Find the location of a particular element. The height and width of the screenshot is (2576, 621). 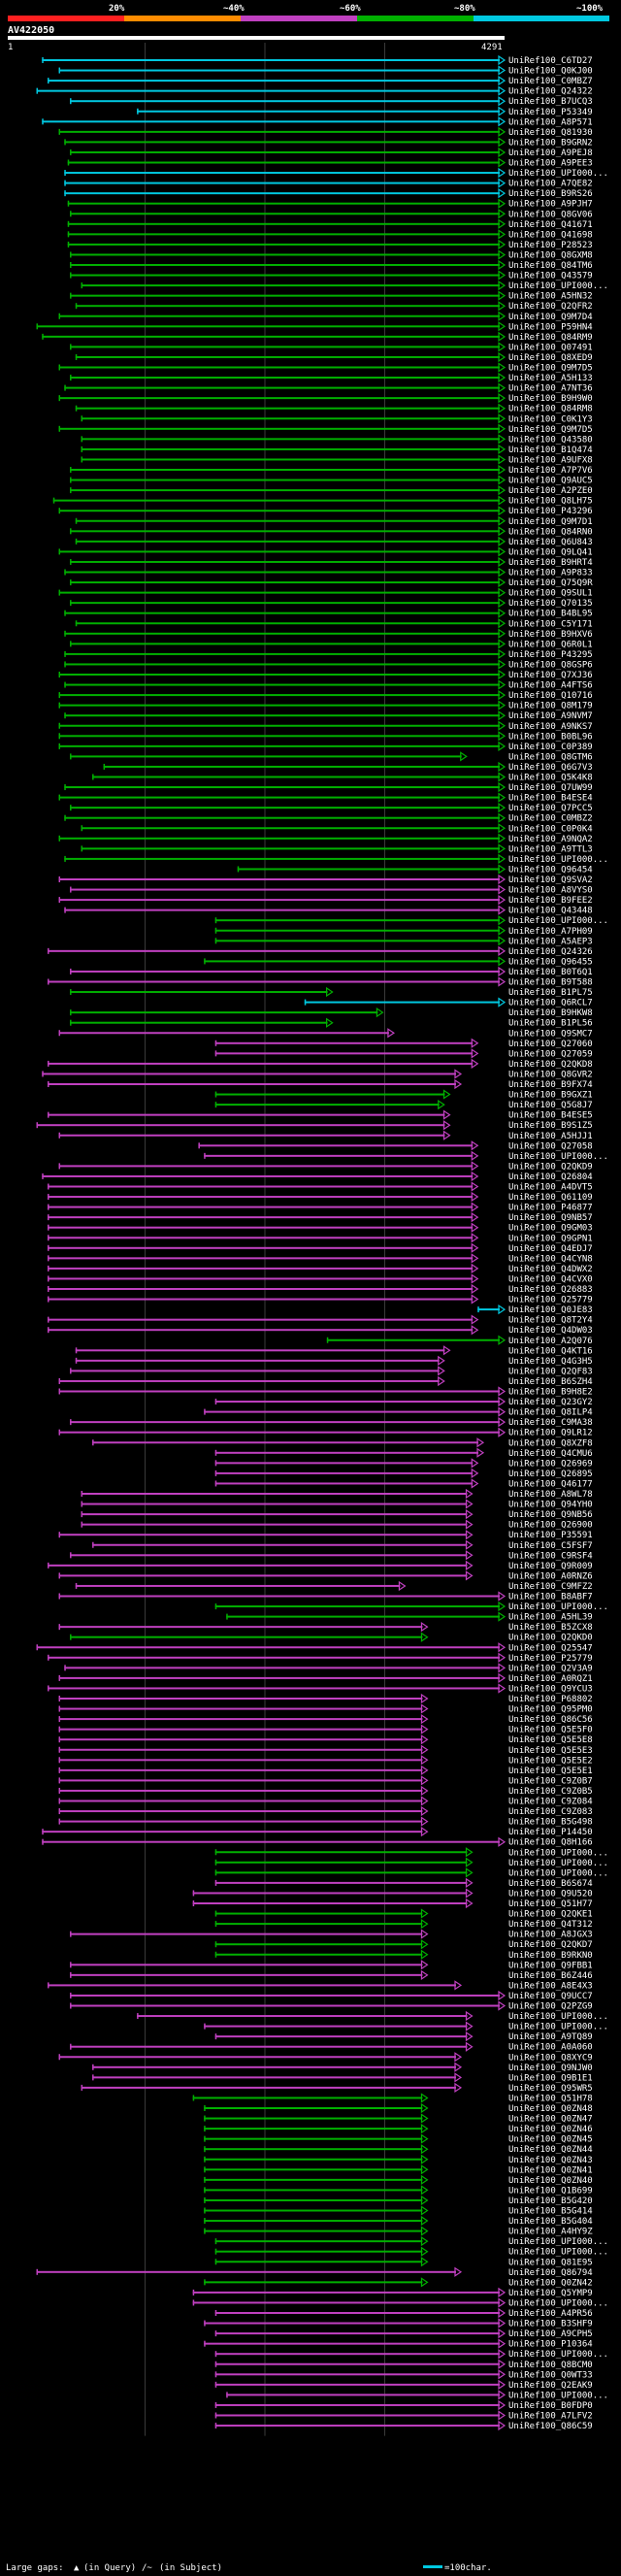

hit-label: UniRef100_A7QE82 is located at coordinates (550, 184).